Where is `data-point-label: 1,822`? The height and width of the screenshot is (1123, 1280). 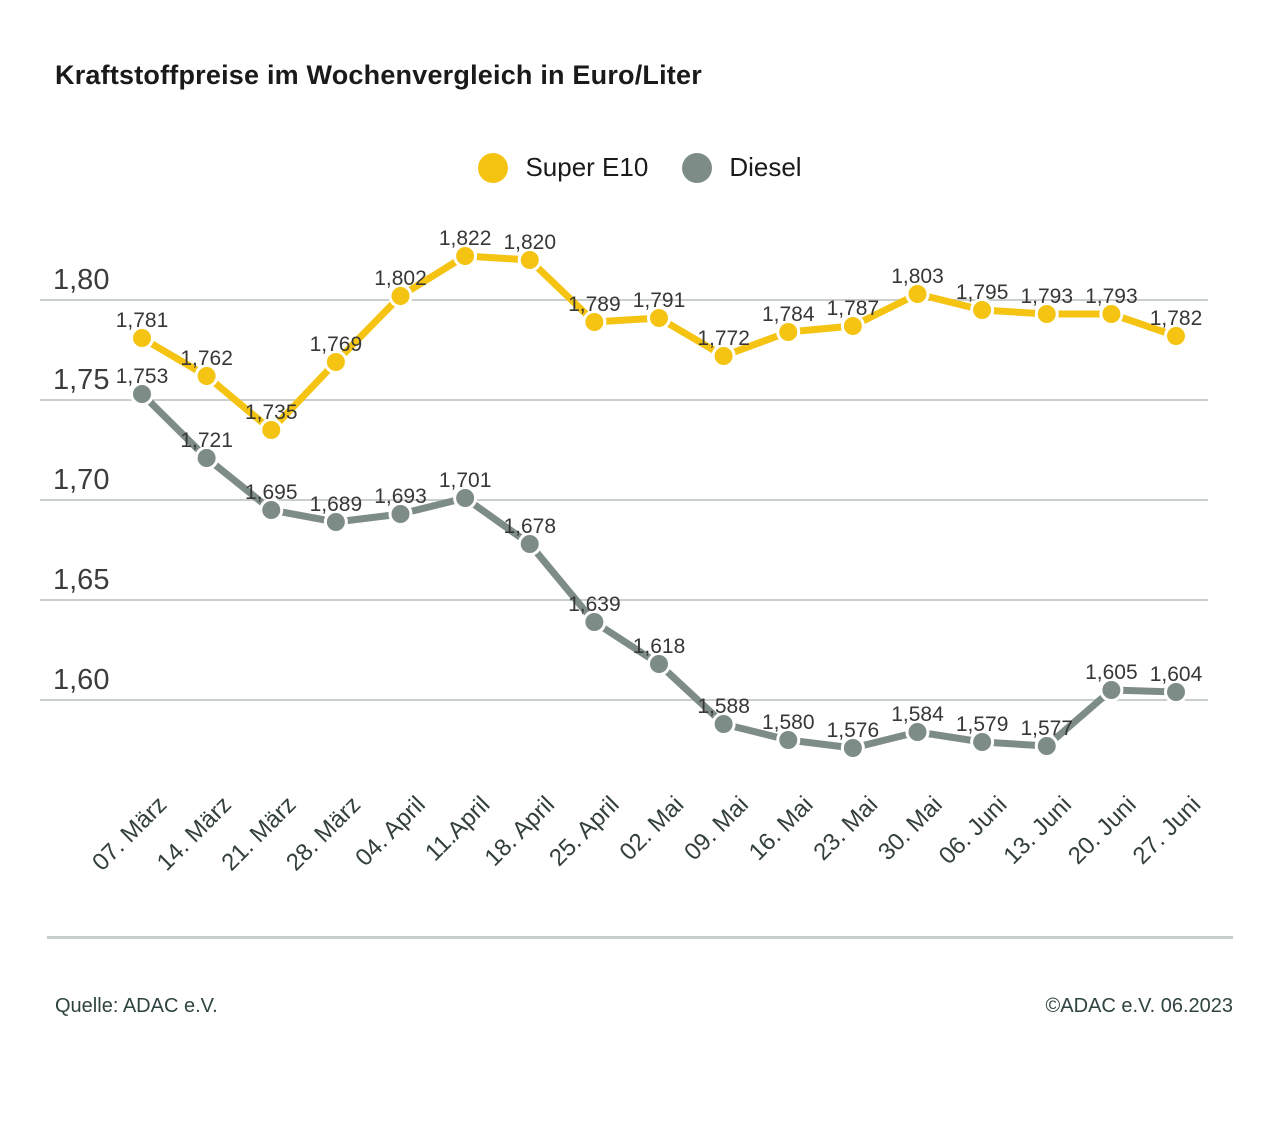
data-point-label: 1,822 is located at coordinates (465, 238).